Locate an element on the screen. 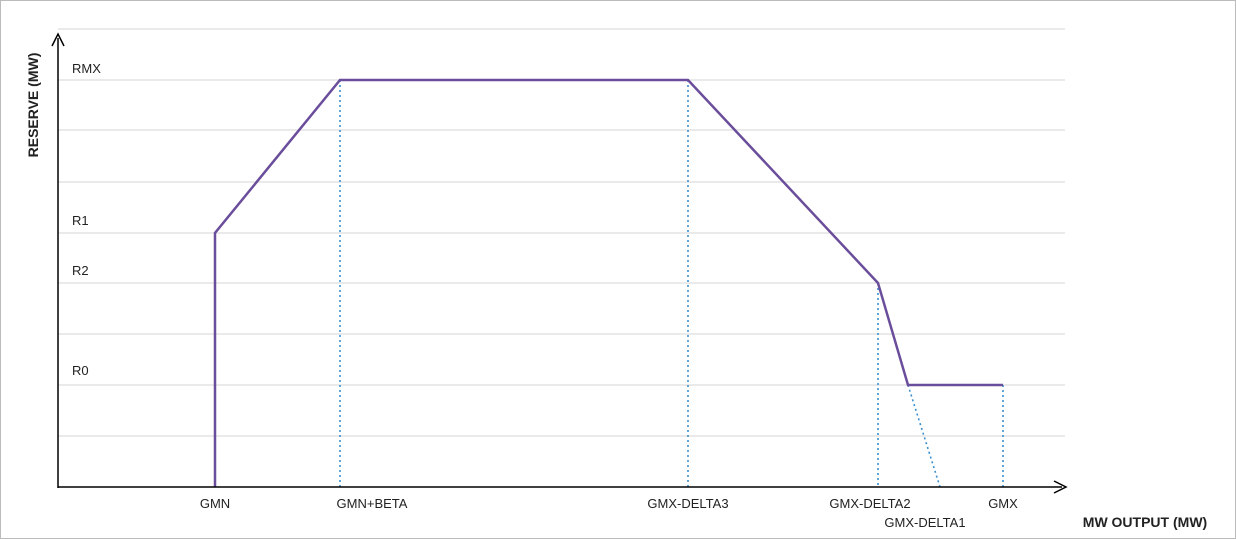 This screenshot has width=1236, height=539. x-point-label: GMX is located at coordinates (1003, 503).